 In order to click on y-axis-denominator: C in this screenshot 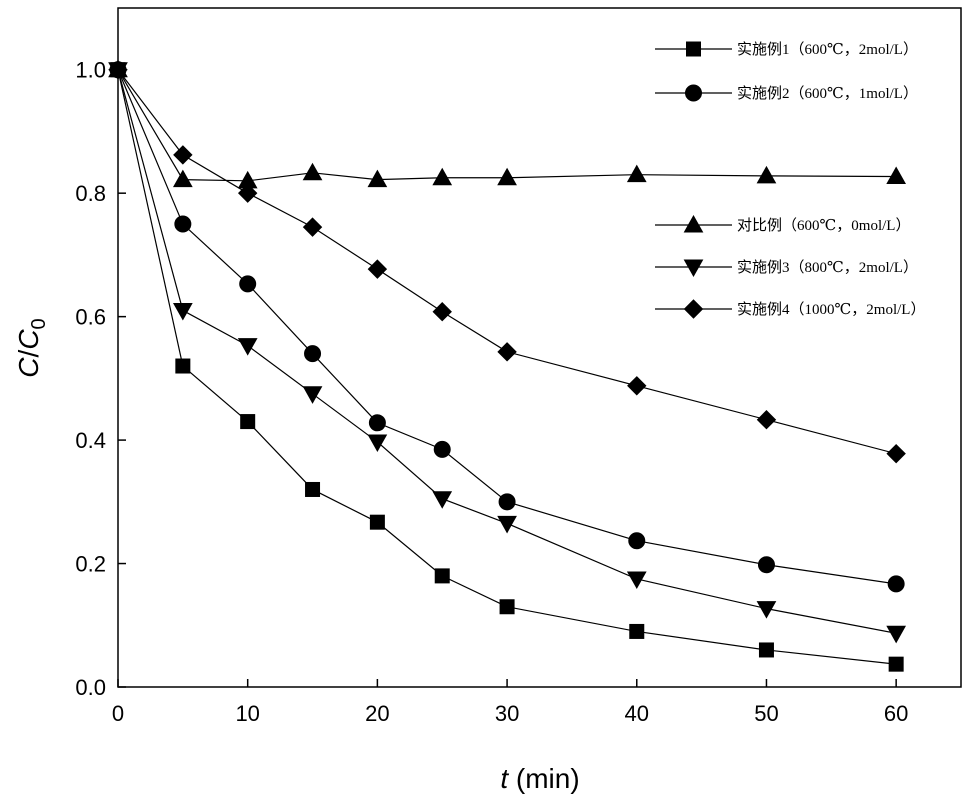, I will do `click(28, 339)`.